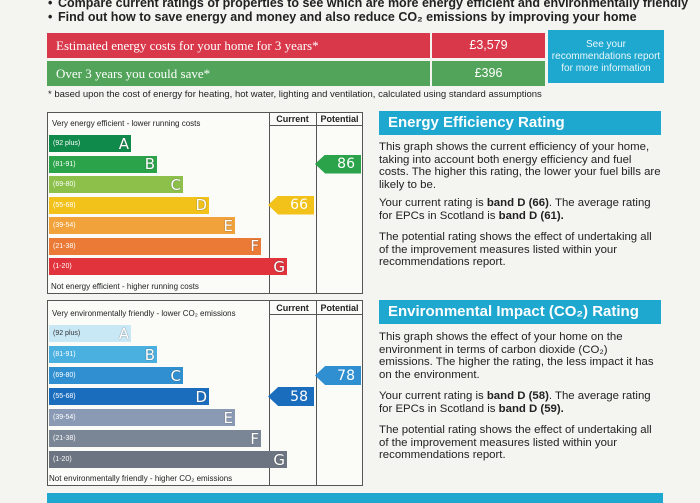  Describe the element at coordinates (279, 266) in the screenshot. I see `energy-band-letter: G` at that location.